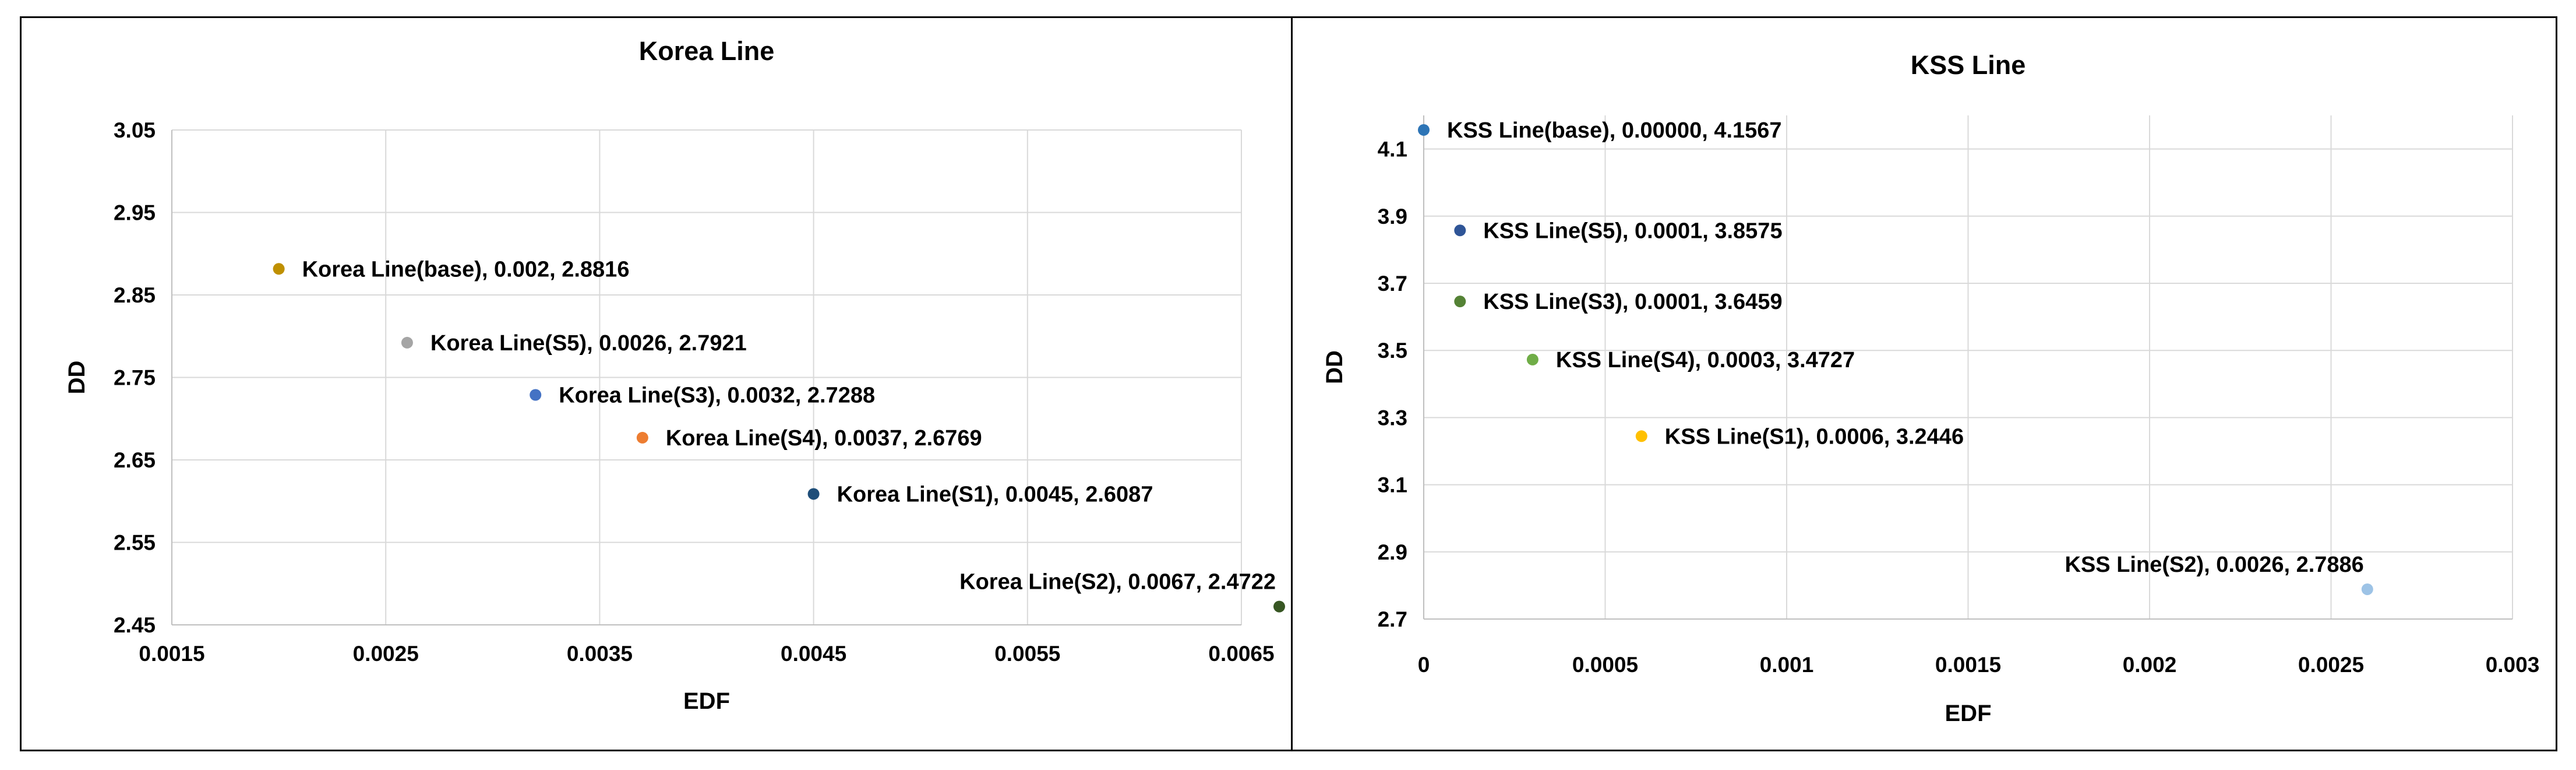  What do you see at coordinates (135, 625) in the screenshot?
I see `y-tick-label: 2.45` at bounding box center [135, 625].